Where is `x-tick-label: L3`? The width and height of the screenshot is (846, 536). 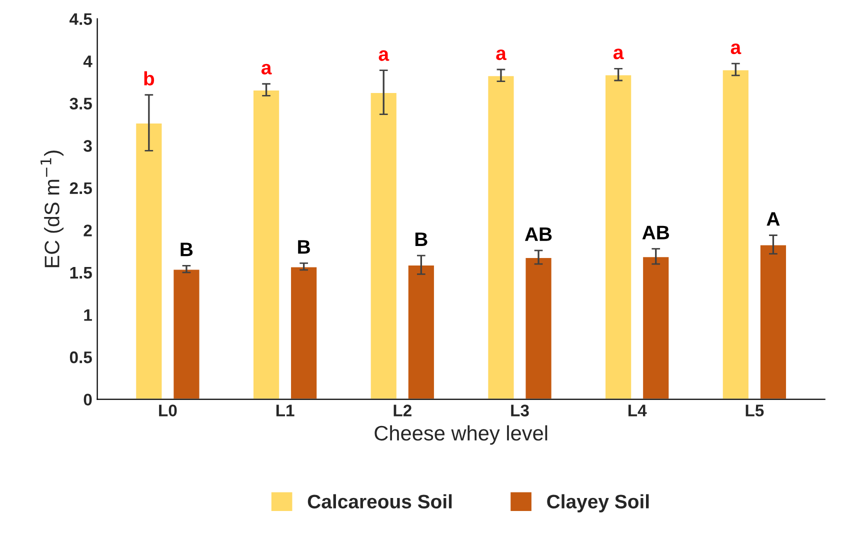
x-tick-label: L3 is located at coordinates (520, 410).